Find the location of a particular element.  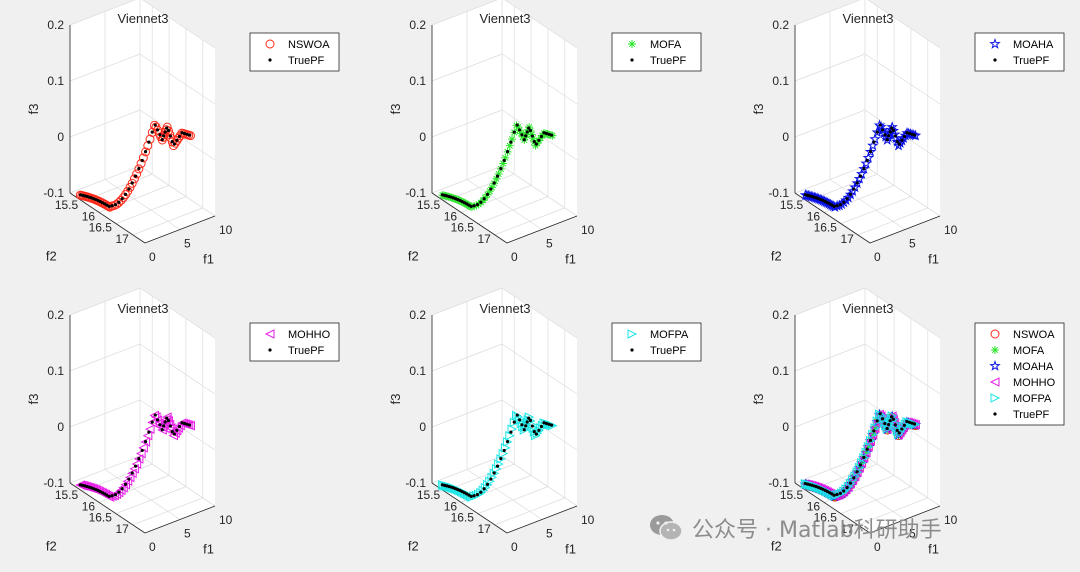

y-tick-label: 16.5 is located at coordinates (463, 518).